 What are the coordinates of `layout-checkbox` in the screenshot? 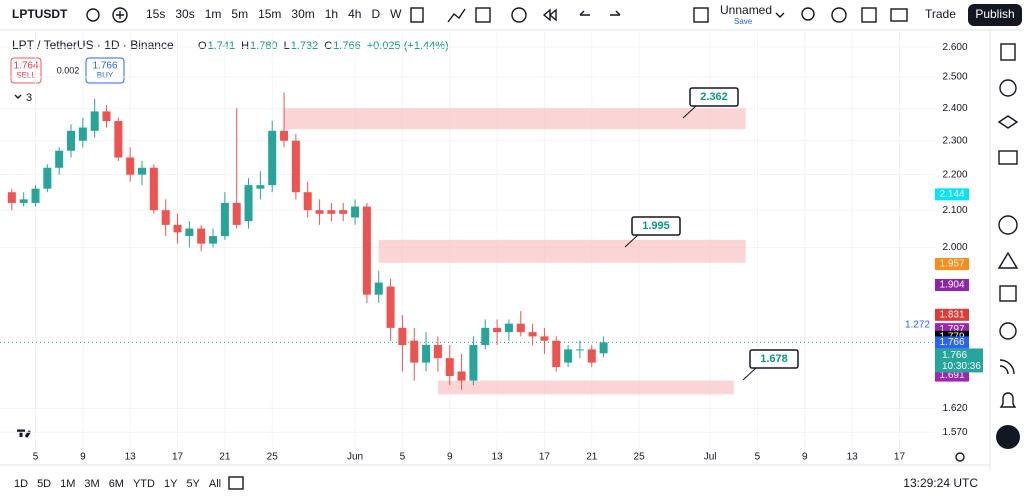 It's located at (701, 15).